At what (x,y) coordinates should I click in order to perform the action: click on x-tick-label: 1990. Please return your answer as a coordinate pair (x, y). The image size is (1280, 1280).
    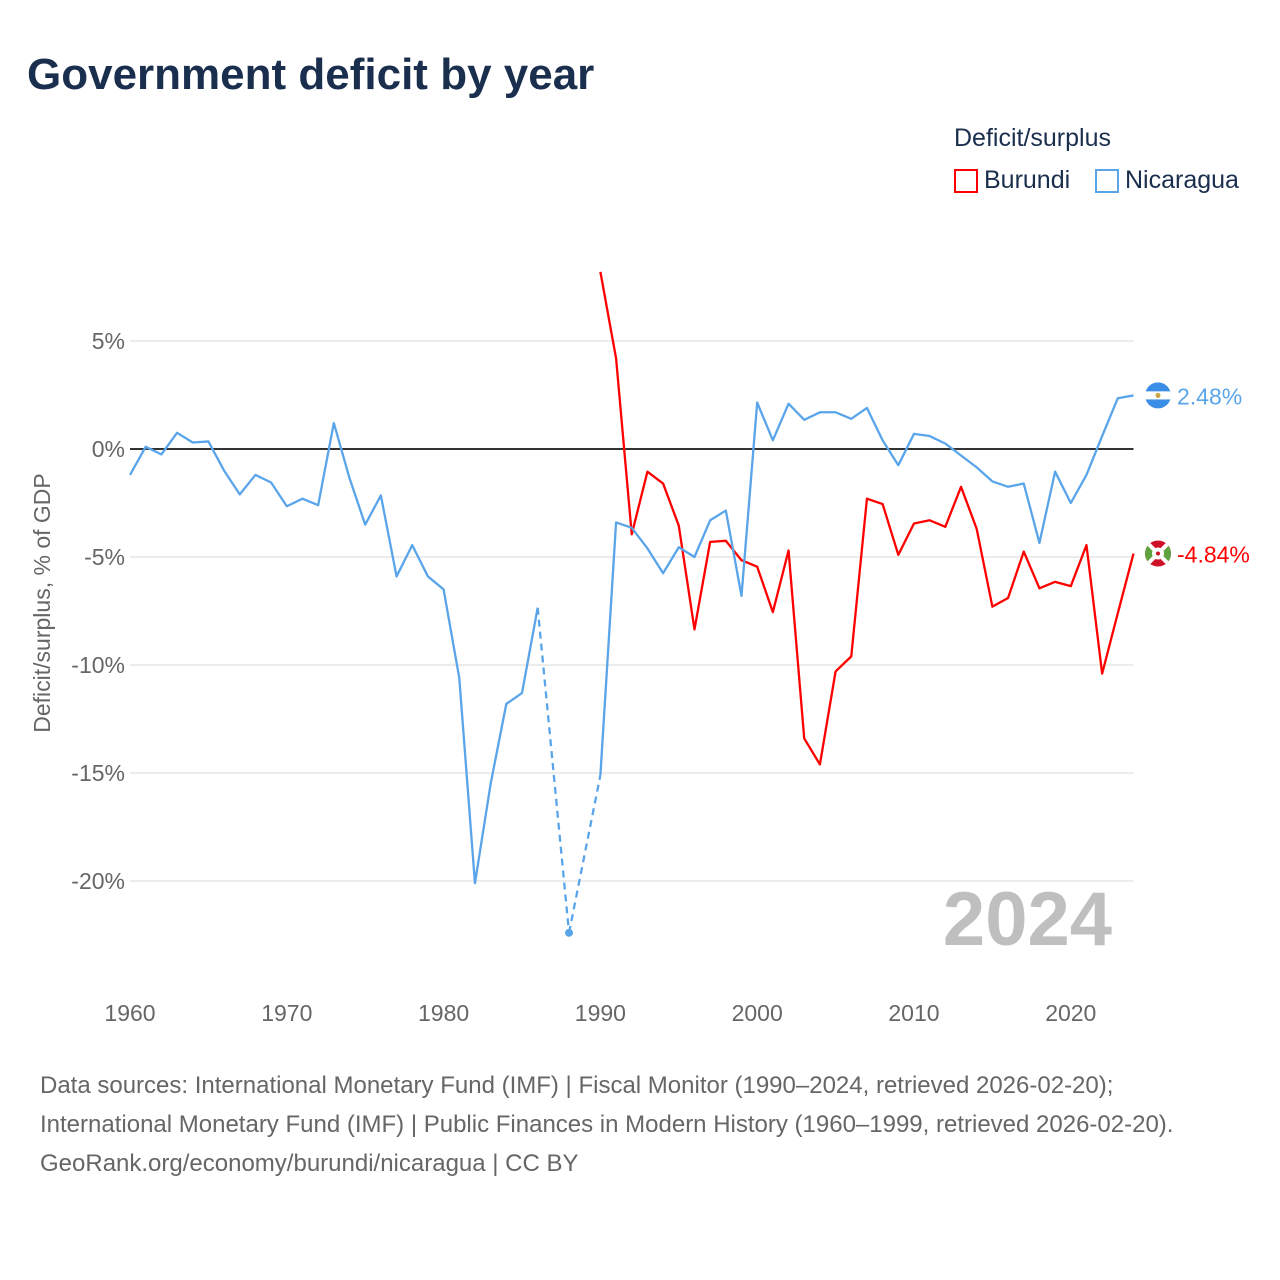
    Looking at the image, I should click on (600, 1013).